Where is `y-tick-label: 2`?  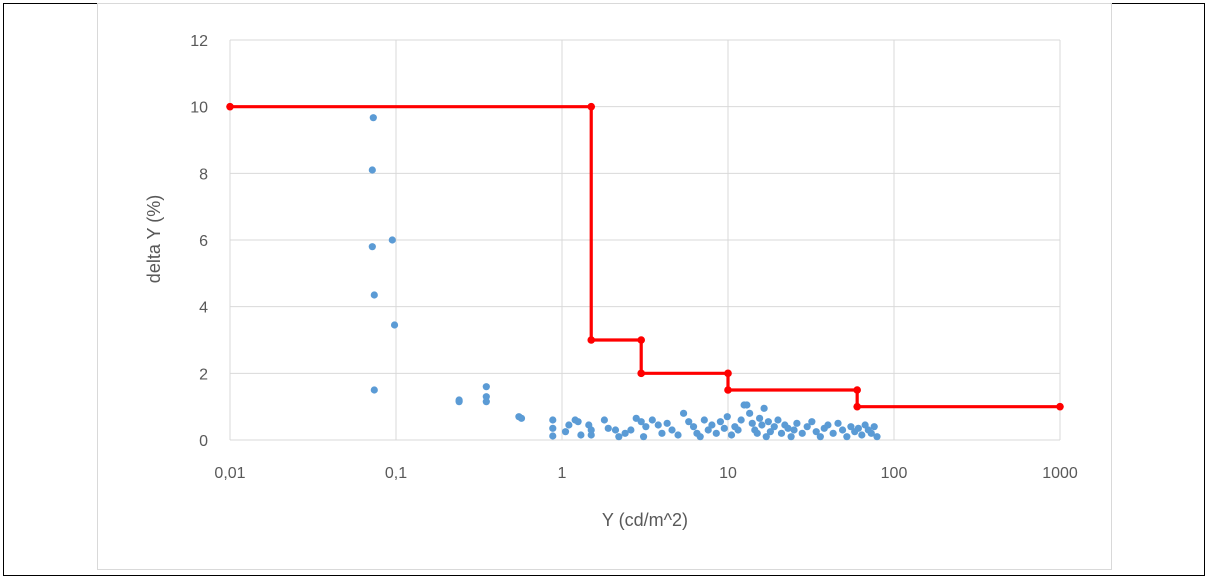 y-tick-label: 2 is located at coordinates (203, 374).